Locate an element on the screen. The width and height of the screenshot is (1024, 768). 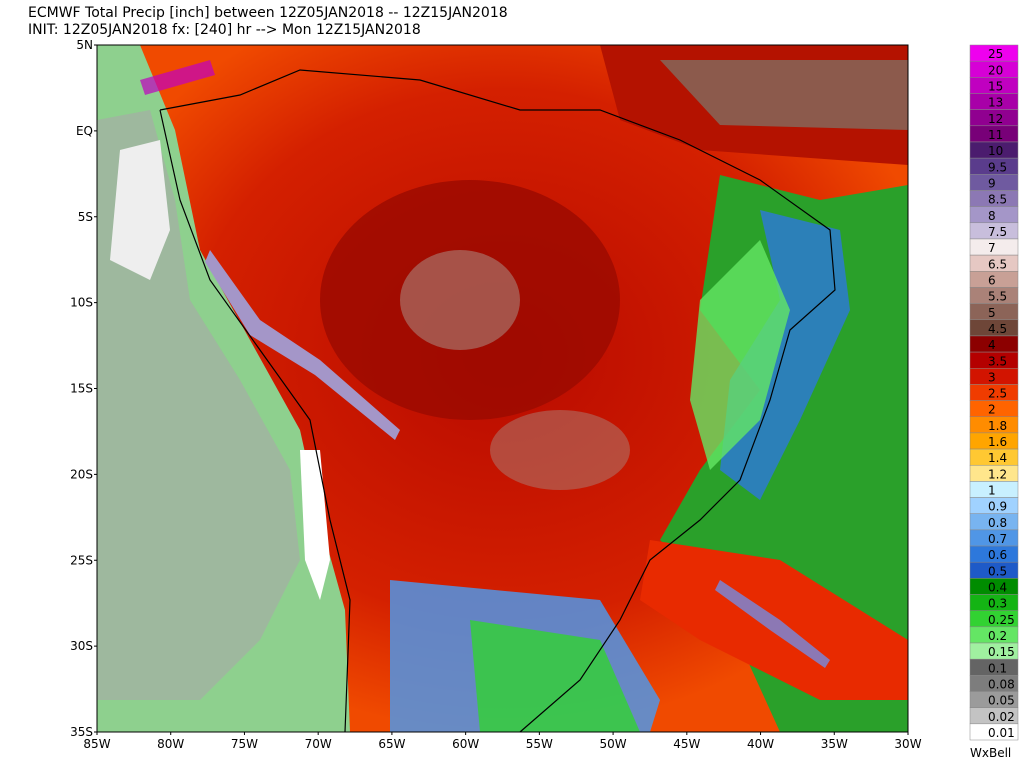
colorbar-label: 2.5 is located at coordinates (997, 394).